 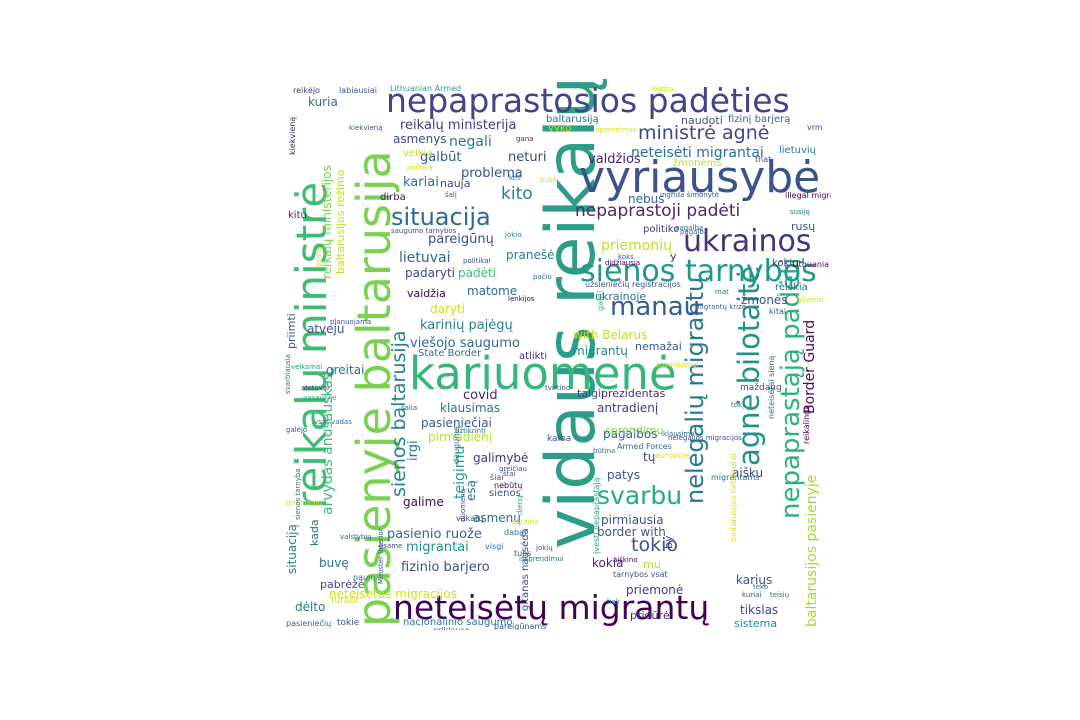 What do you see at coordinates (697, 153) in the screenshot?
I see `word: neteisėti migrantai` at bounding box center [697, 153].